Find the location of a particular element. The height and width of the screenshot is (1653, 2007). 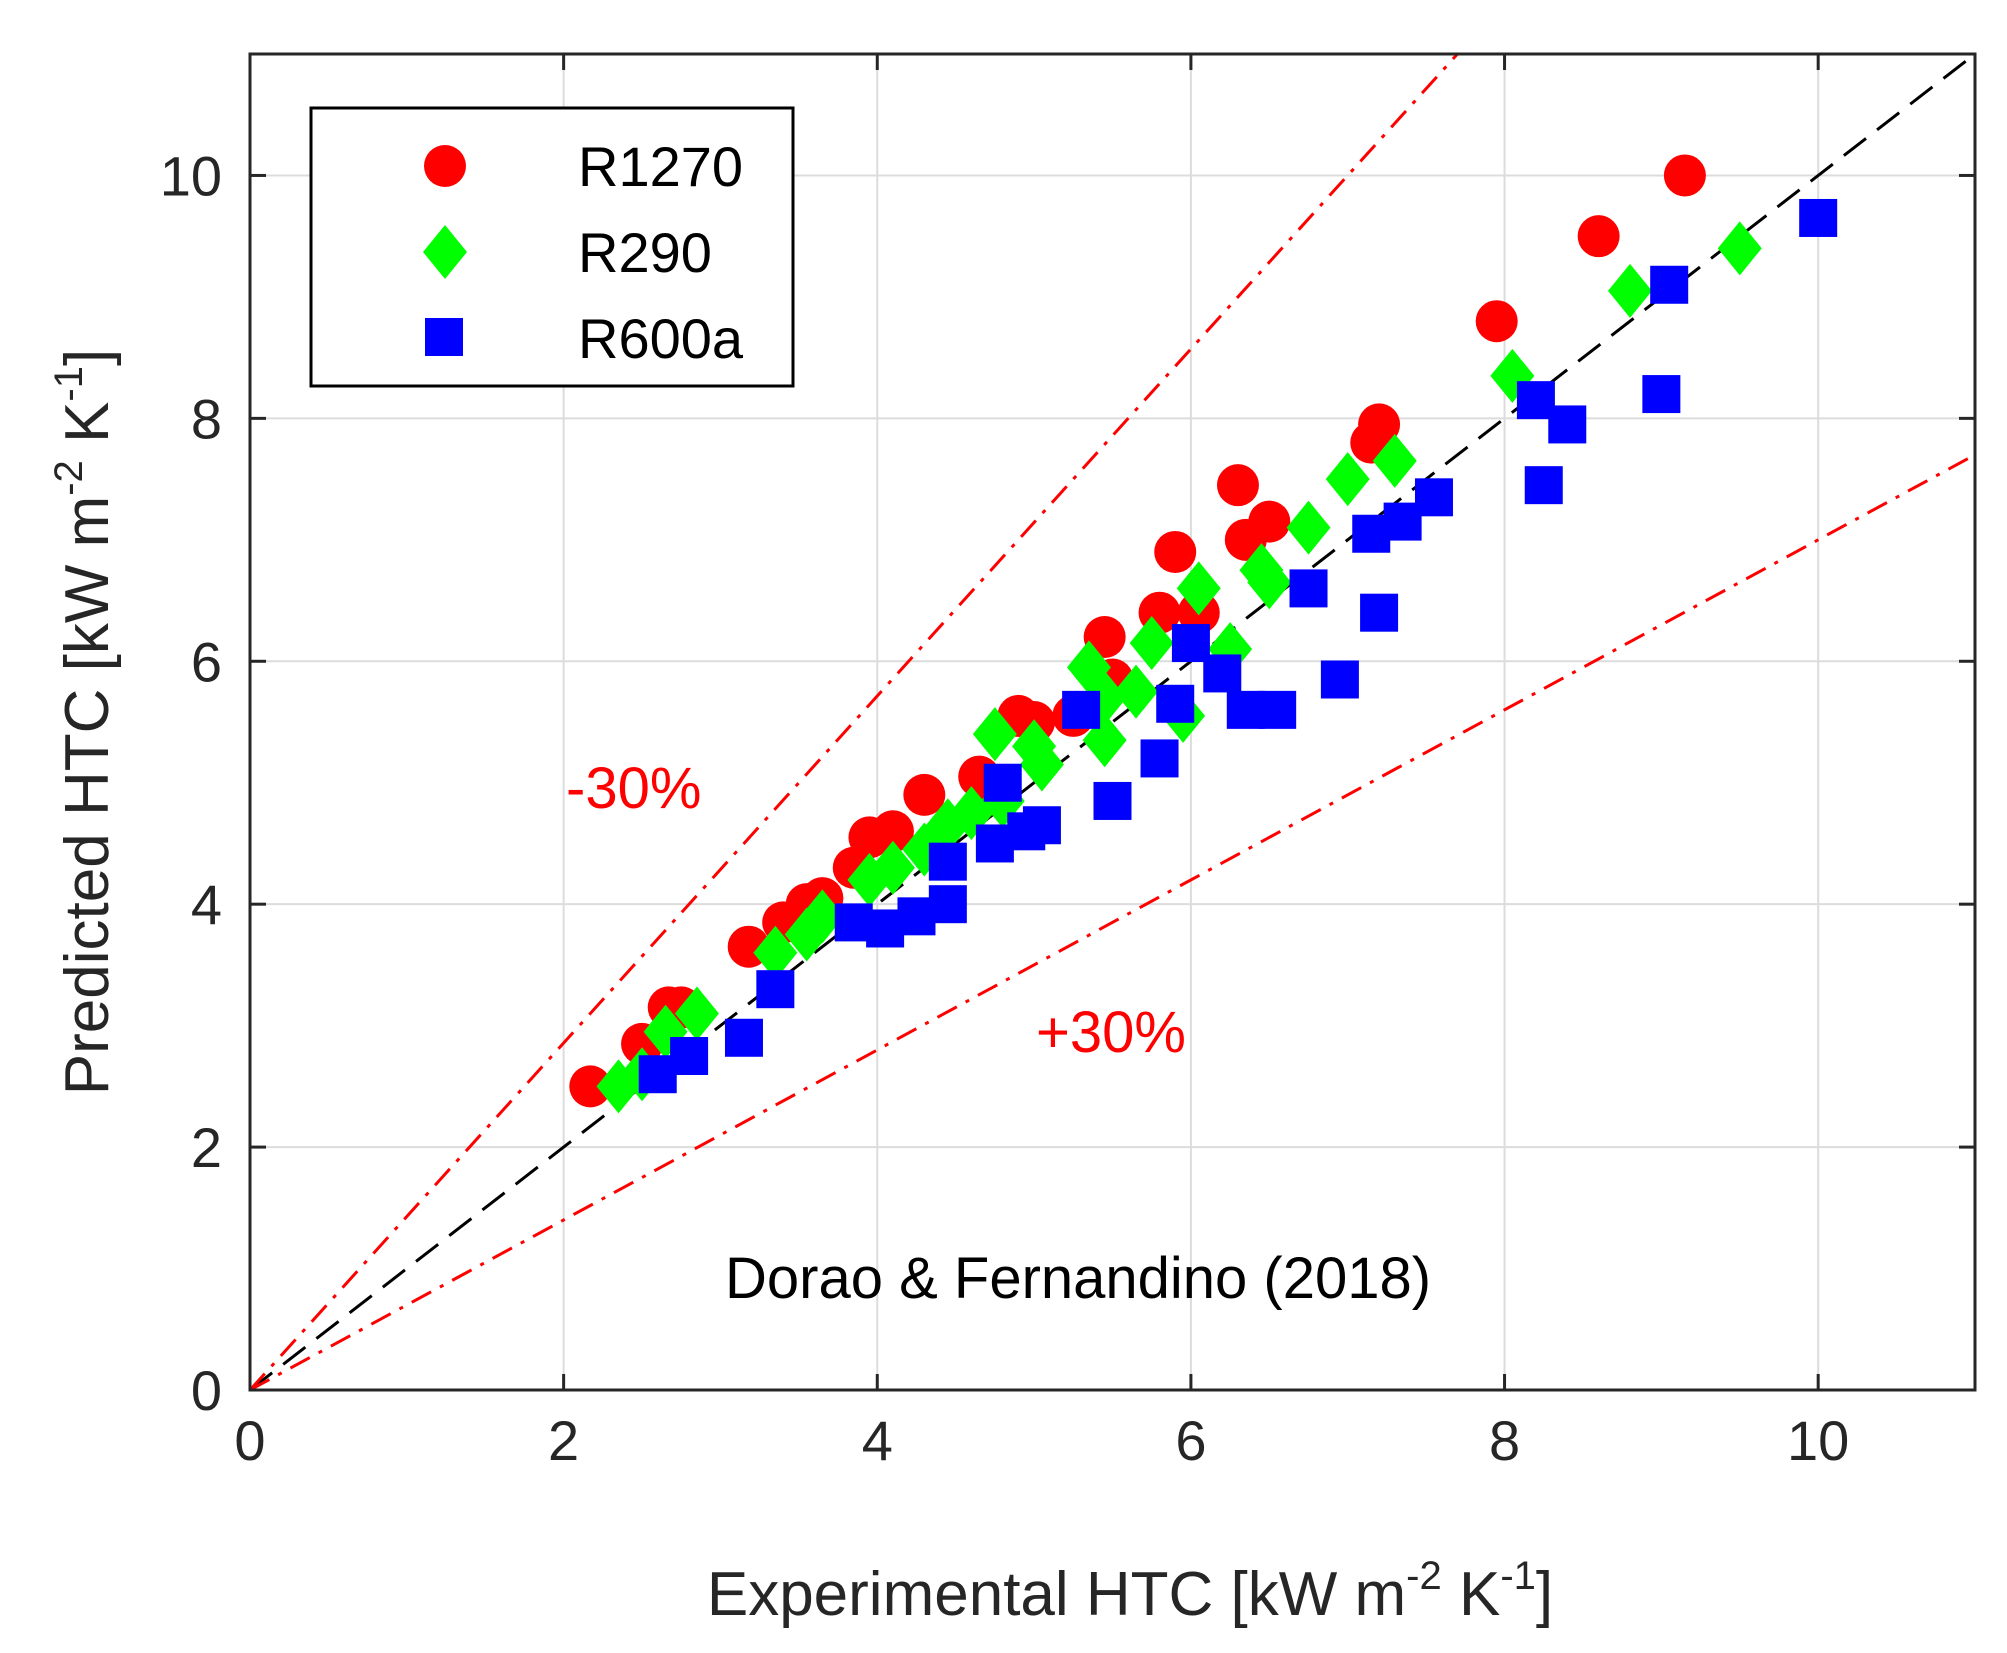

y-tick-label-2: 4 is located at coordinates (206, 904).